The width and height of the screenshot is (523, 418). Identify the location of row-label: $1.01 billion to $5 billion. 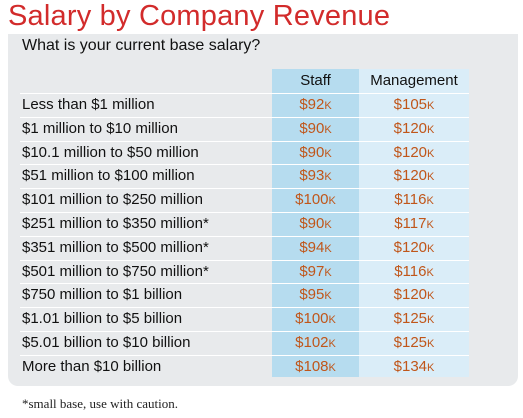
(102, 318).